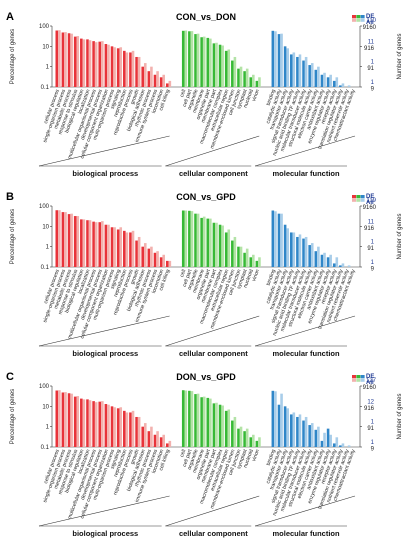  I want to click on y-tick-label: 100, so click(44, 27).